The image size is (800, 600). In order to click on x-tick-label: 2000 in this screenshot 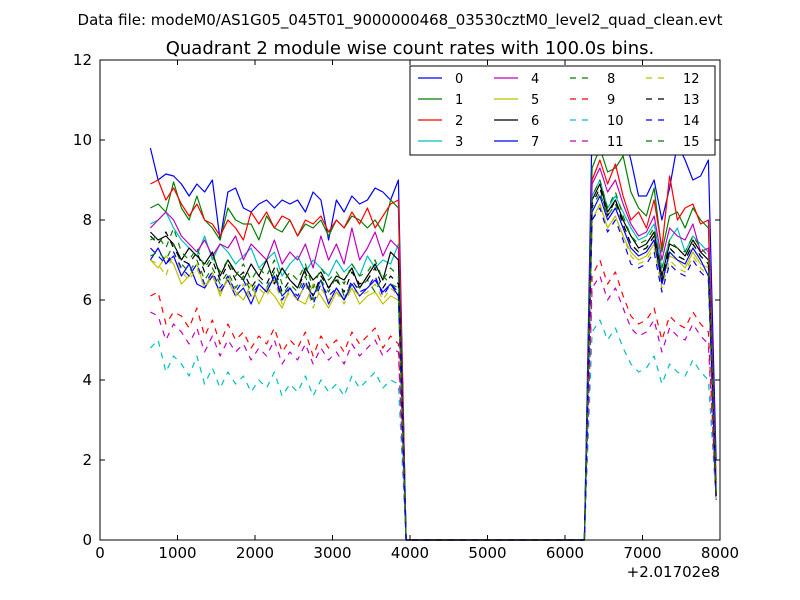, I will do `click(255, 553)`.